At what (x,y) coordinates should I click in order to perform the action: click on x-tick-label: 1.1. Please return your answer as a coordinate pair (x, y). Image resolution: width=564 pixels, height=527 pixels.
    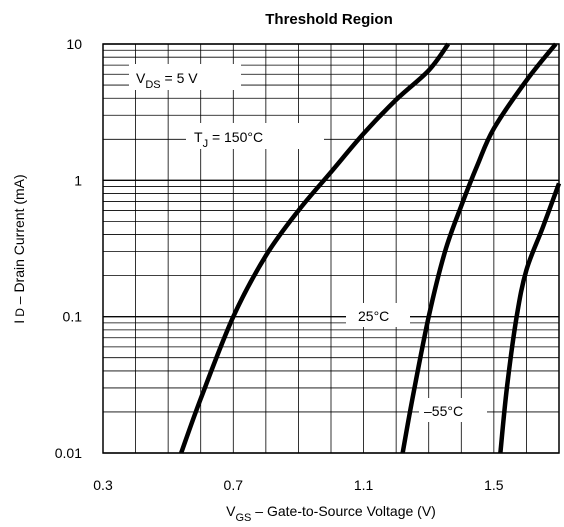
    Looking at the image, I should click on (364, 485).